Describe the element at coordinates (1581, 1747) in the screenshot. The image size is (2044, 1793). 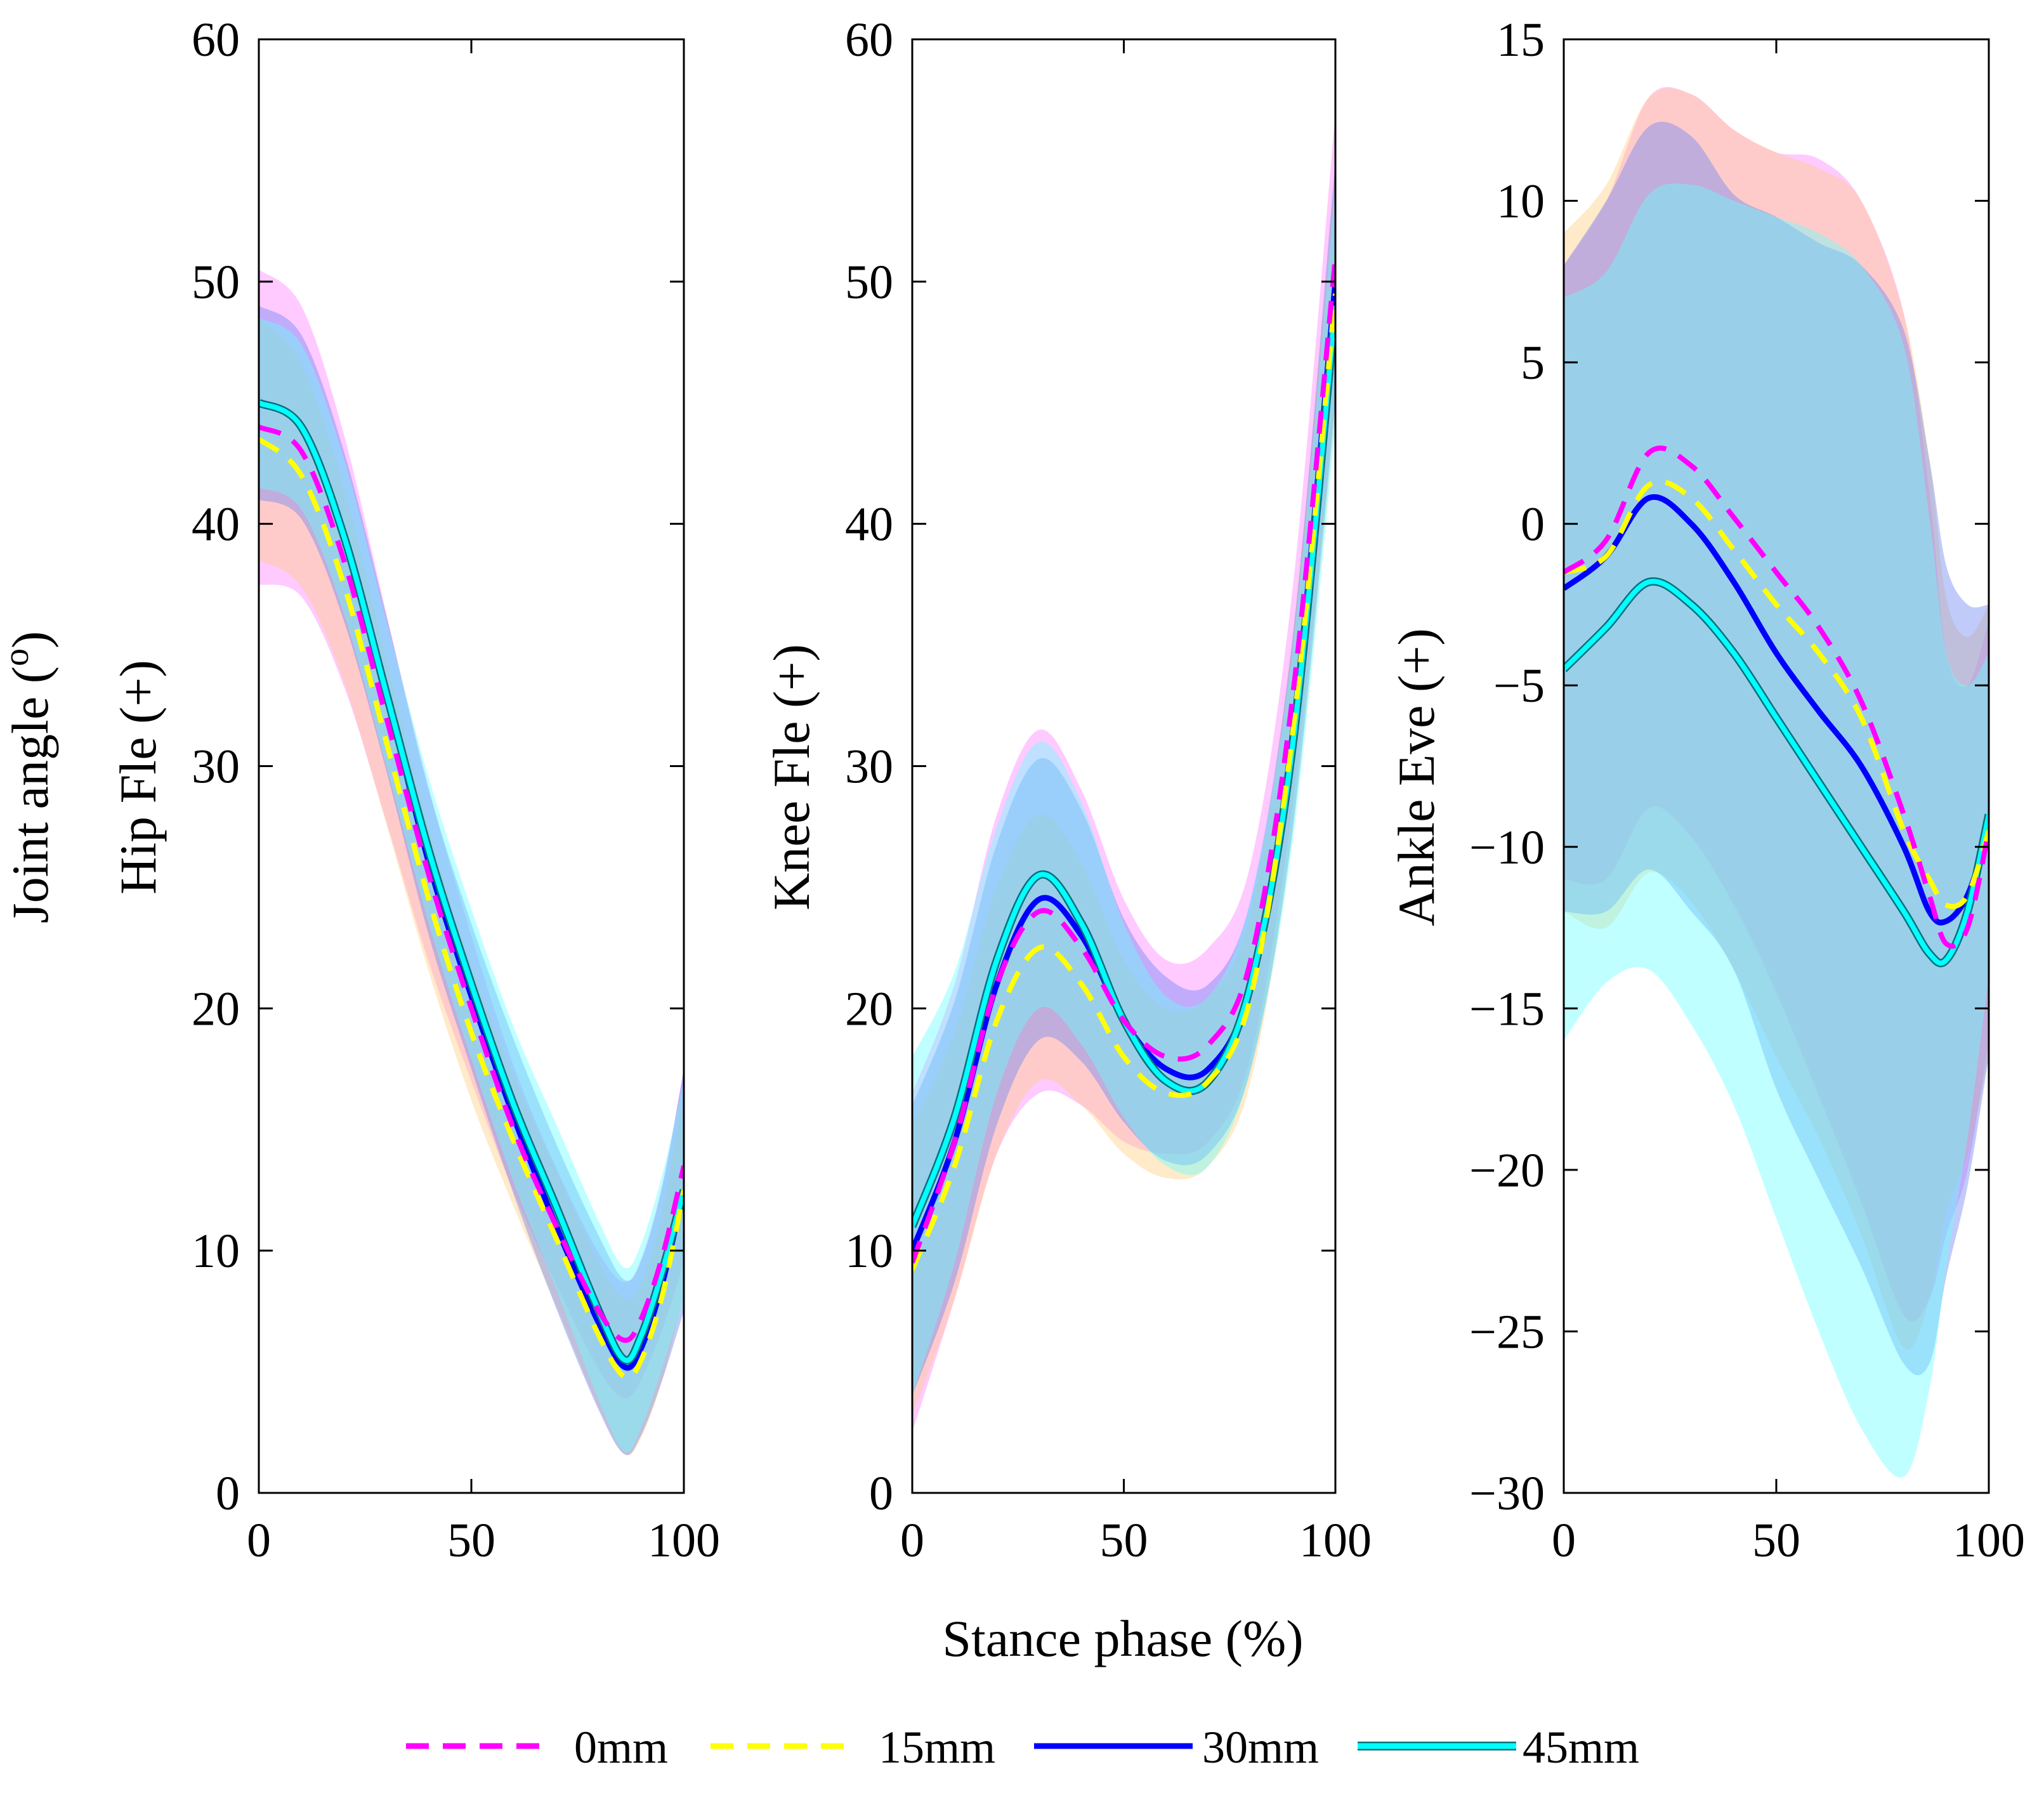
I see `legend-label-45mm: 45mm` at that location.